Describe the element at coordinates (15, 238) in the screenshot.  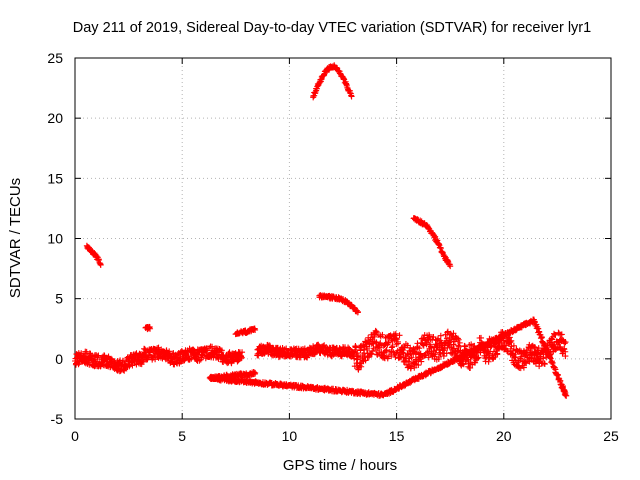
I see `y-axis-label: SDTVAR / TECUs` at that location.